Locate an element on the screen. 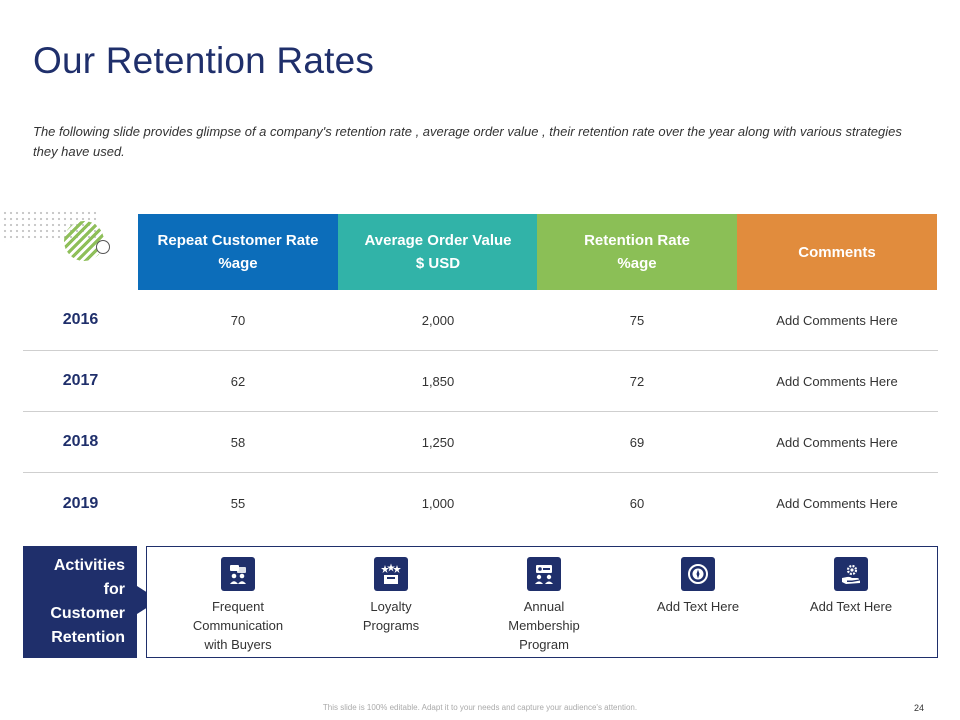 This screenshot has height=720, width=960. header-retention-rate: Retention Rate %age is located at coordinates (637, 252).